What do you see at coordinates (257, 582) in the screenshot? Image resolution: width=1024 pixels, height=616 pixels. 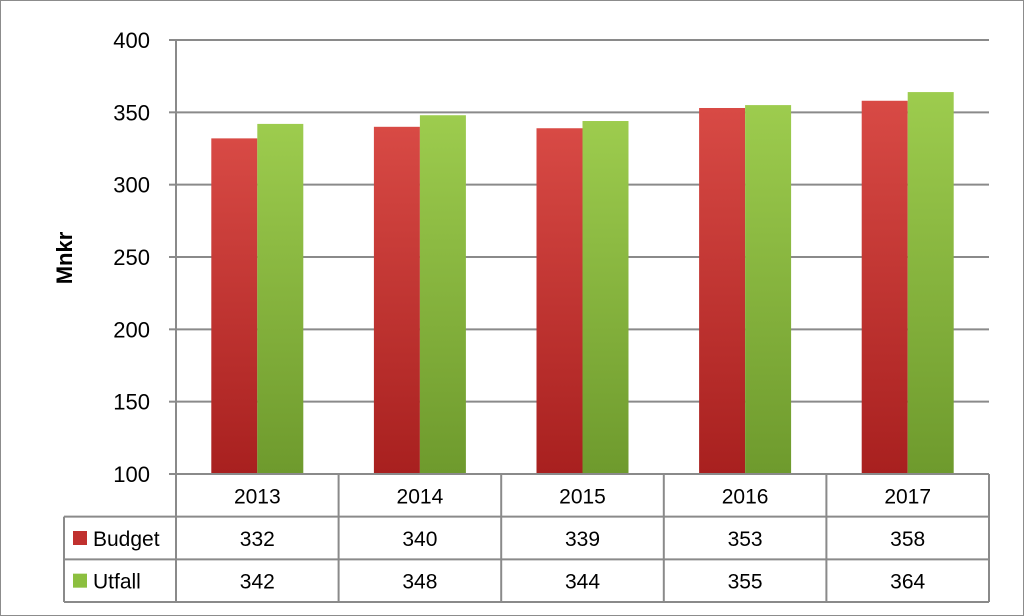 I see `data-label: 342` at bounding box center [257, 582].